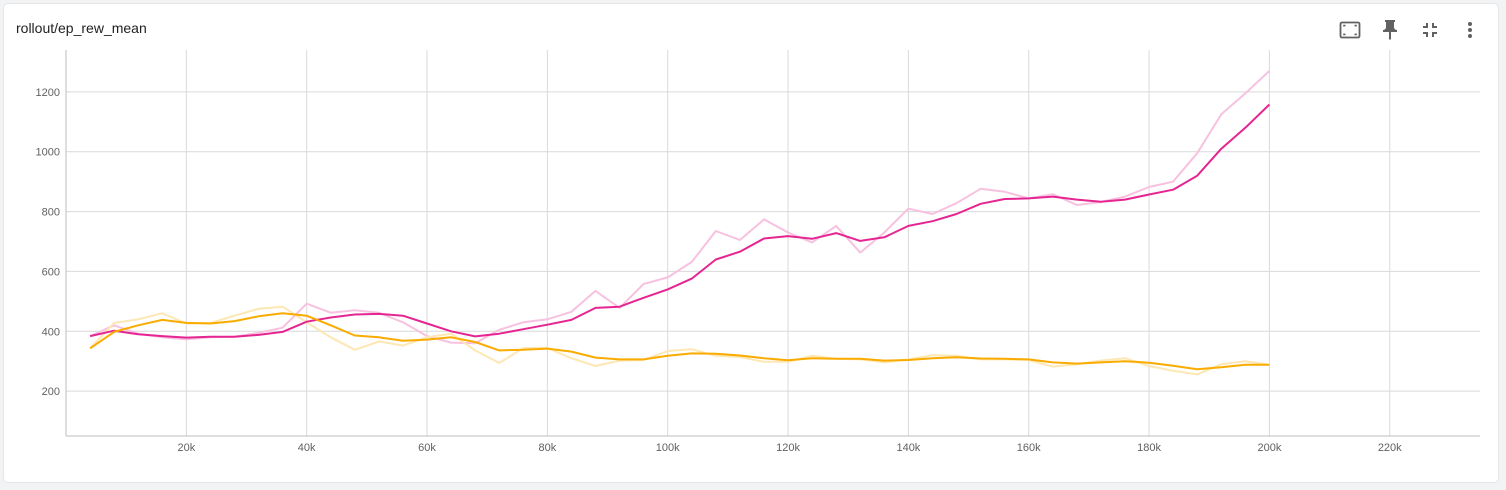  I want to click on x-tick-label: 200k, so click(1269, 448).